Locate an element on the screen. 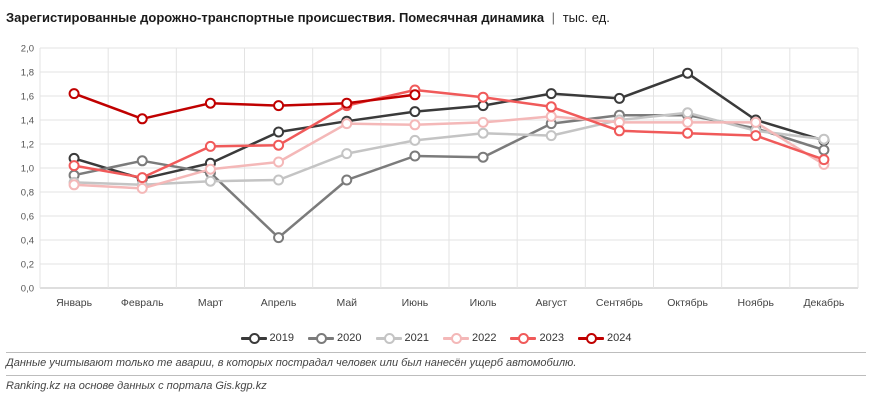 The height and width of the screenshot is (400, 872). chart-legend: 2019 2020 2021 2022 2023 2024 is located at coordinates (436, 338).